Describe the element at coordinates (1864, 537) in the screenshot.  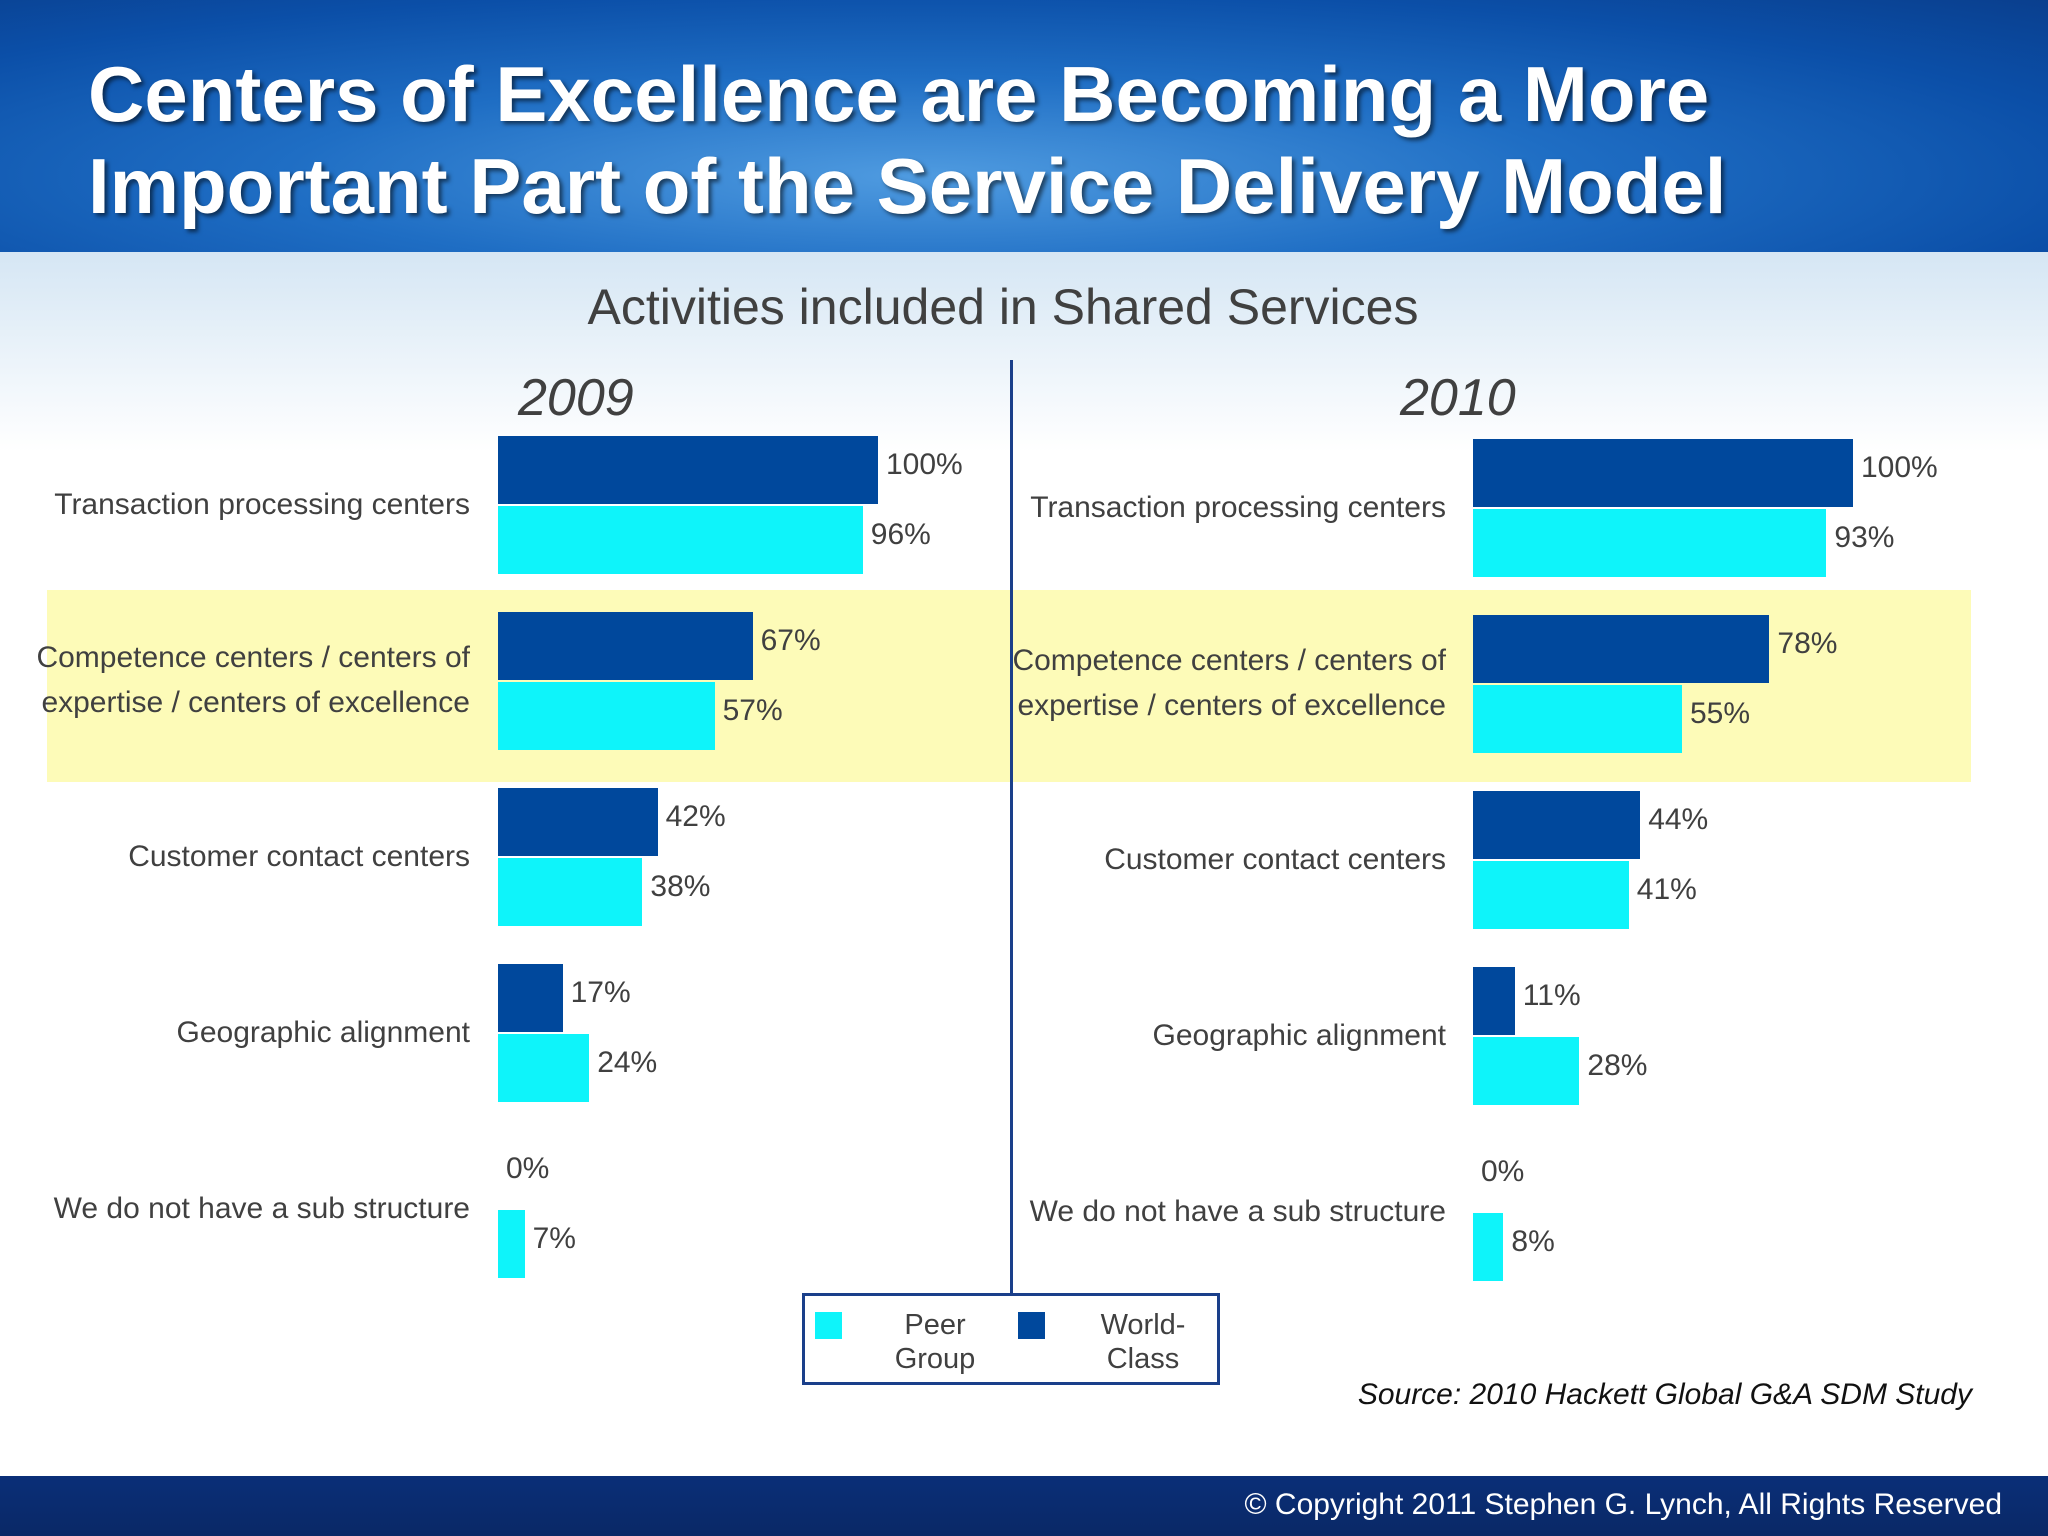
I see `data-label: 93%` at that location.